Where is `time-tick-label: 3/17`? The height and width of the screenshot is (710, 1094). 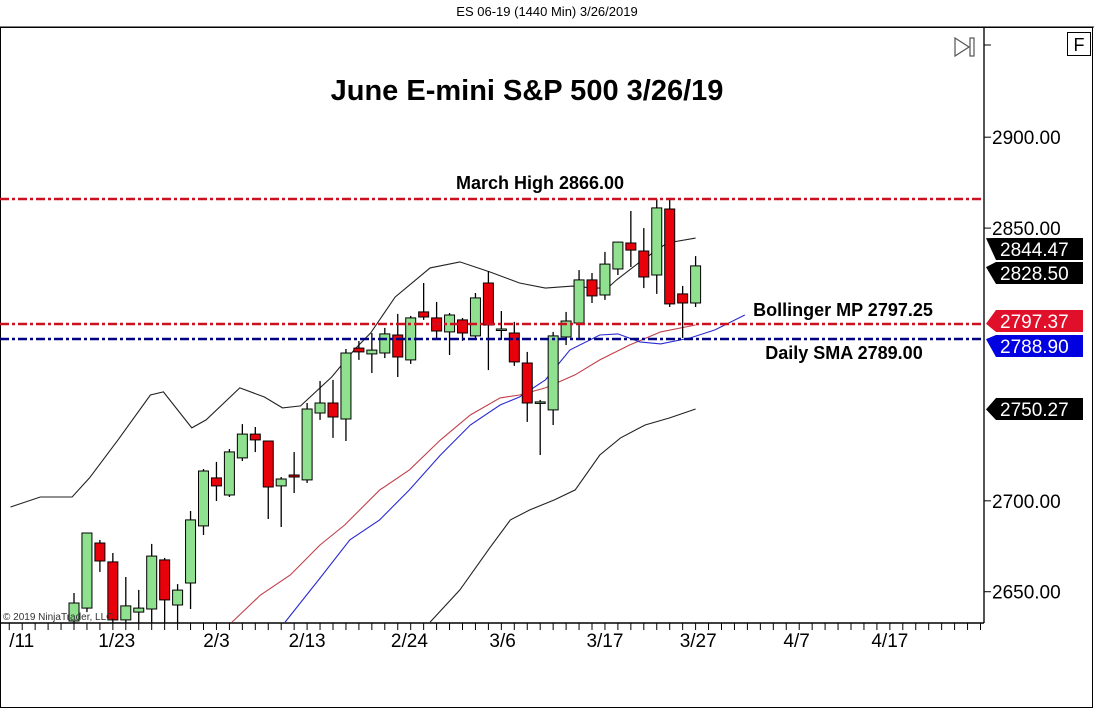 time-tick-label: 3/17 is located at coordinates (604, 641).